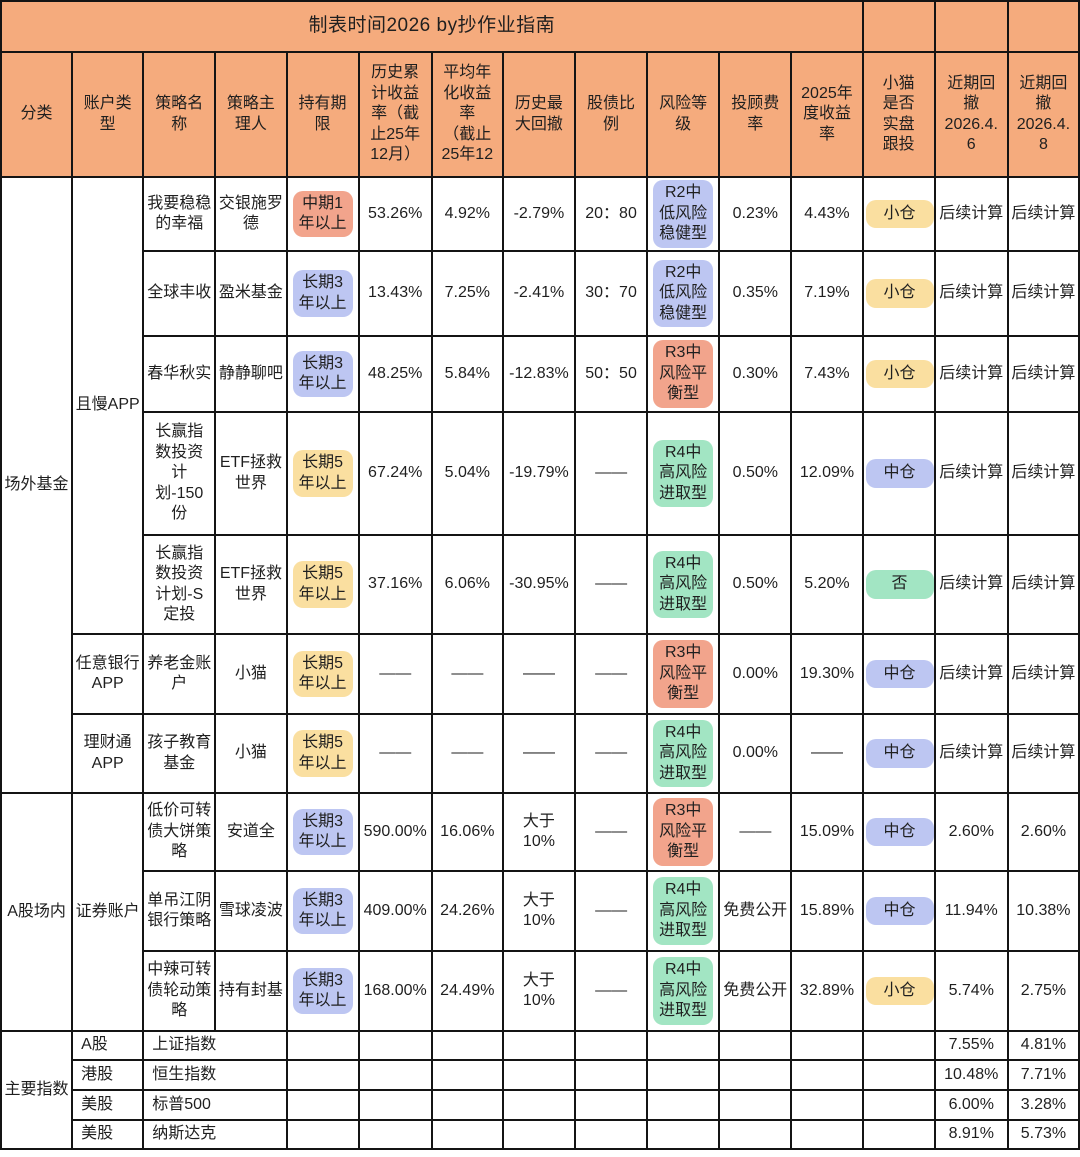 This screenshot has width=1080, height=1157. What do you see at coordinates (611, 293) in the screenshot?
I see `cell-stock-bond-ratio: 30：70` at bounding box center [611, 293].